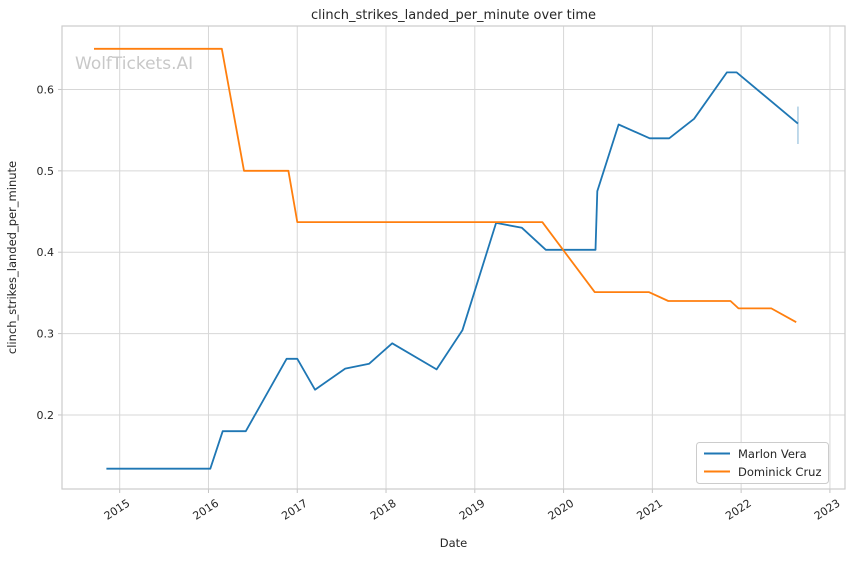 The image size is (859, 561). I want to click on legend-label: Dominick Cruz, so click(780, 472).